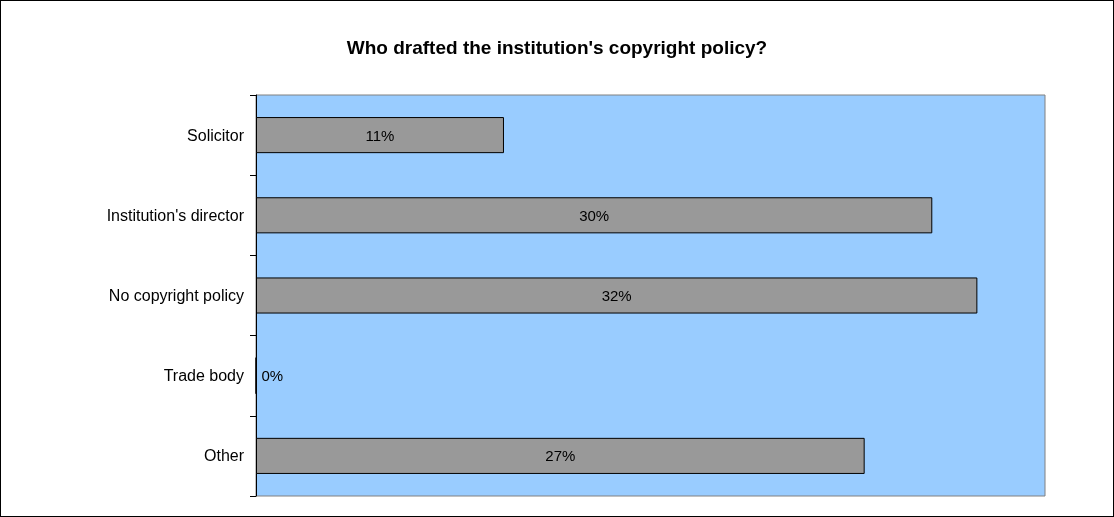 The image size is (1114, 517). What do you see at coordinates (557, 47) in the screenshot?
I see `chart-title: Who drafted the institution's copyright policy?` at bounding box center [557, 47].